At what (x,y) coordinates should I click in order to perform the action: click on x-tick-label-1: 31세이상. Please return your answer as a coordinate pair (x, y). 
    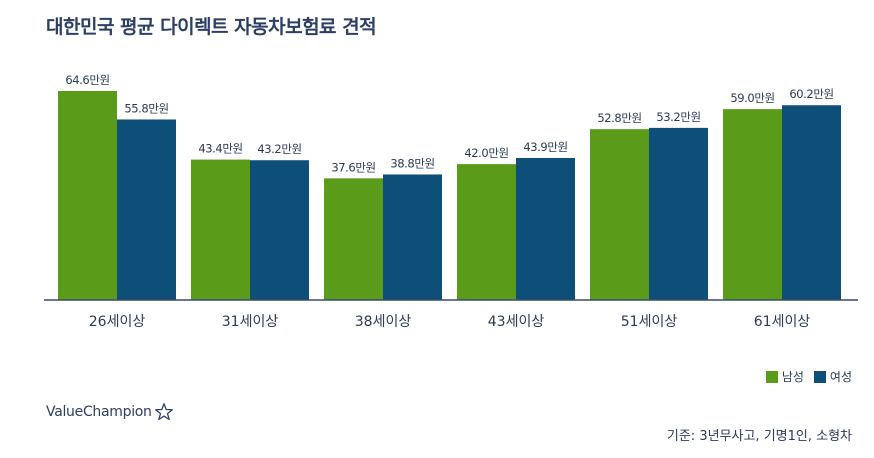
    Looking at the image, I should click on (250, 322).